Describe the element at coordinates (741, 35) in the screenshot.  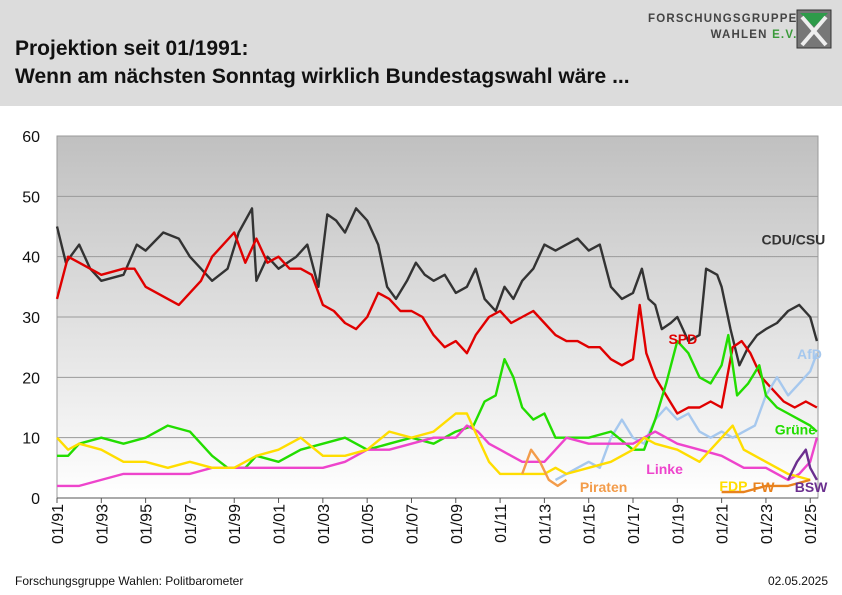
I see `logo-line-2a: WAHLEN` at that location.